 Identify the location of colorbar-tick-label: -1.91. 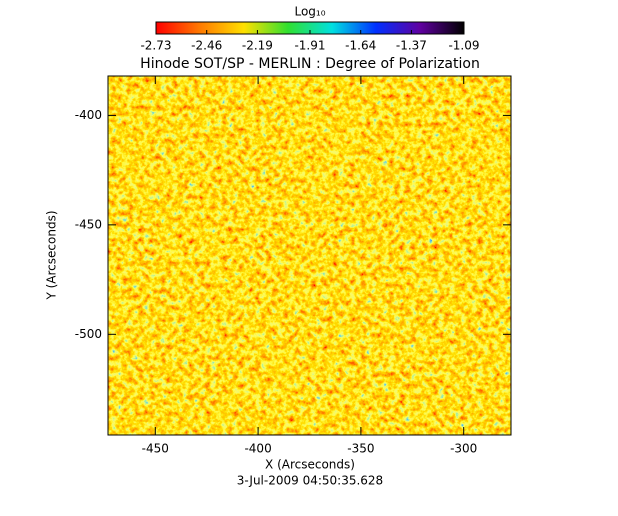
(309, 46).